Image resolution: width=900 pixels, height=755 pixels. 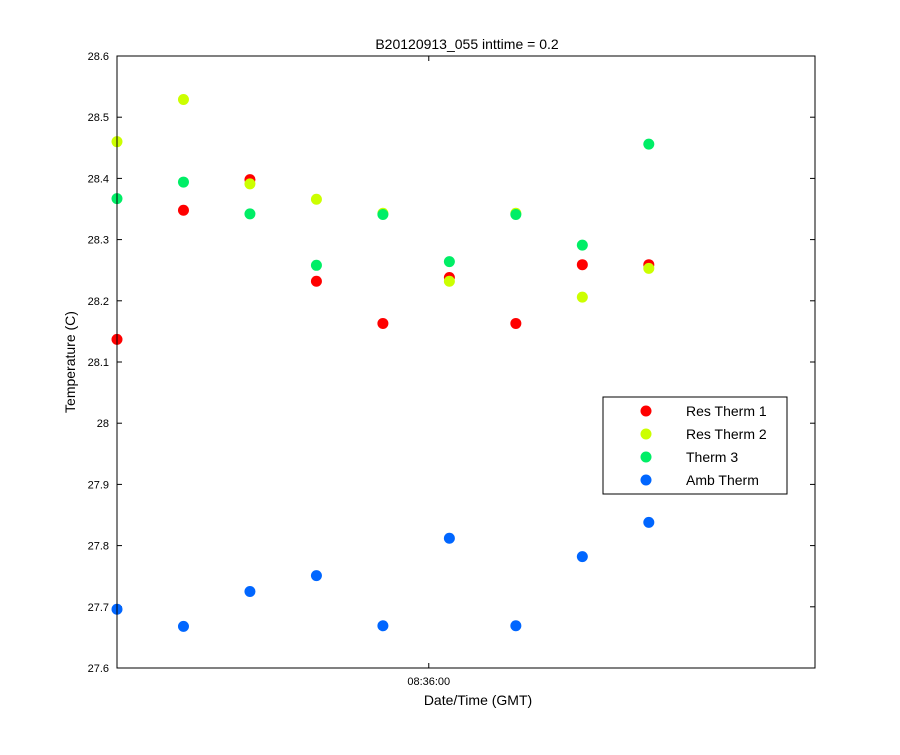 What do you see at coordinates (98, 179) in the screenshot?
I see `y-tick-label: 28.4` at bounding box center [98, 179].